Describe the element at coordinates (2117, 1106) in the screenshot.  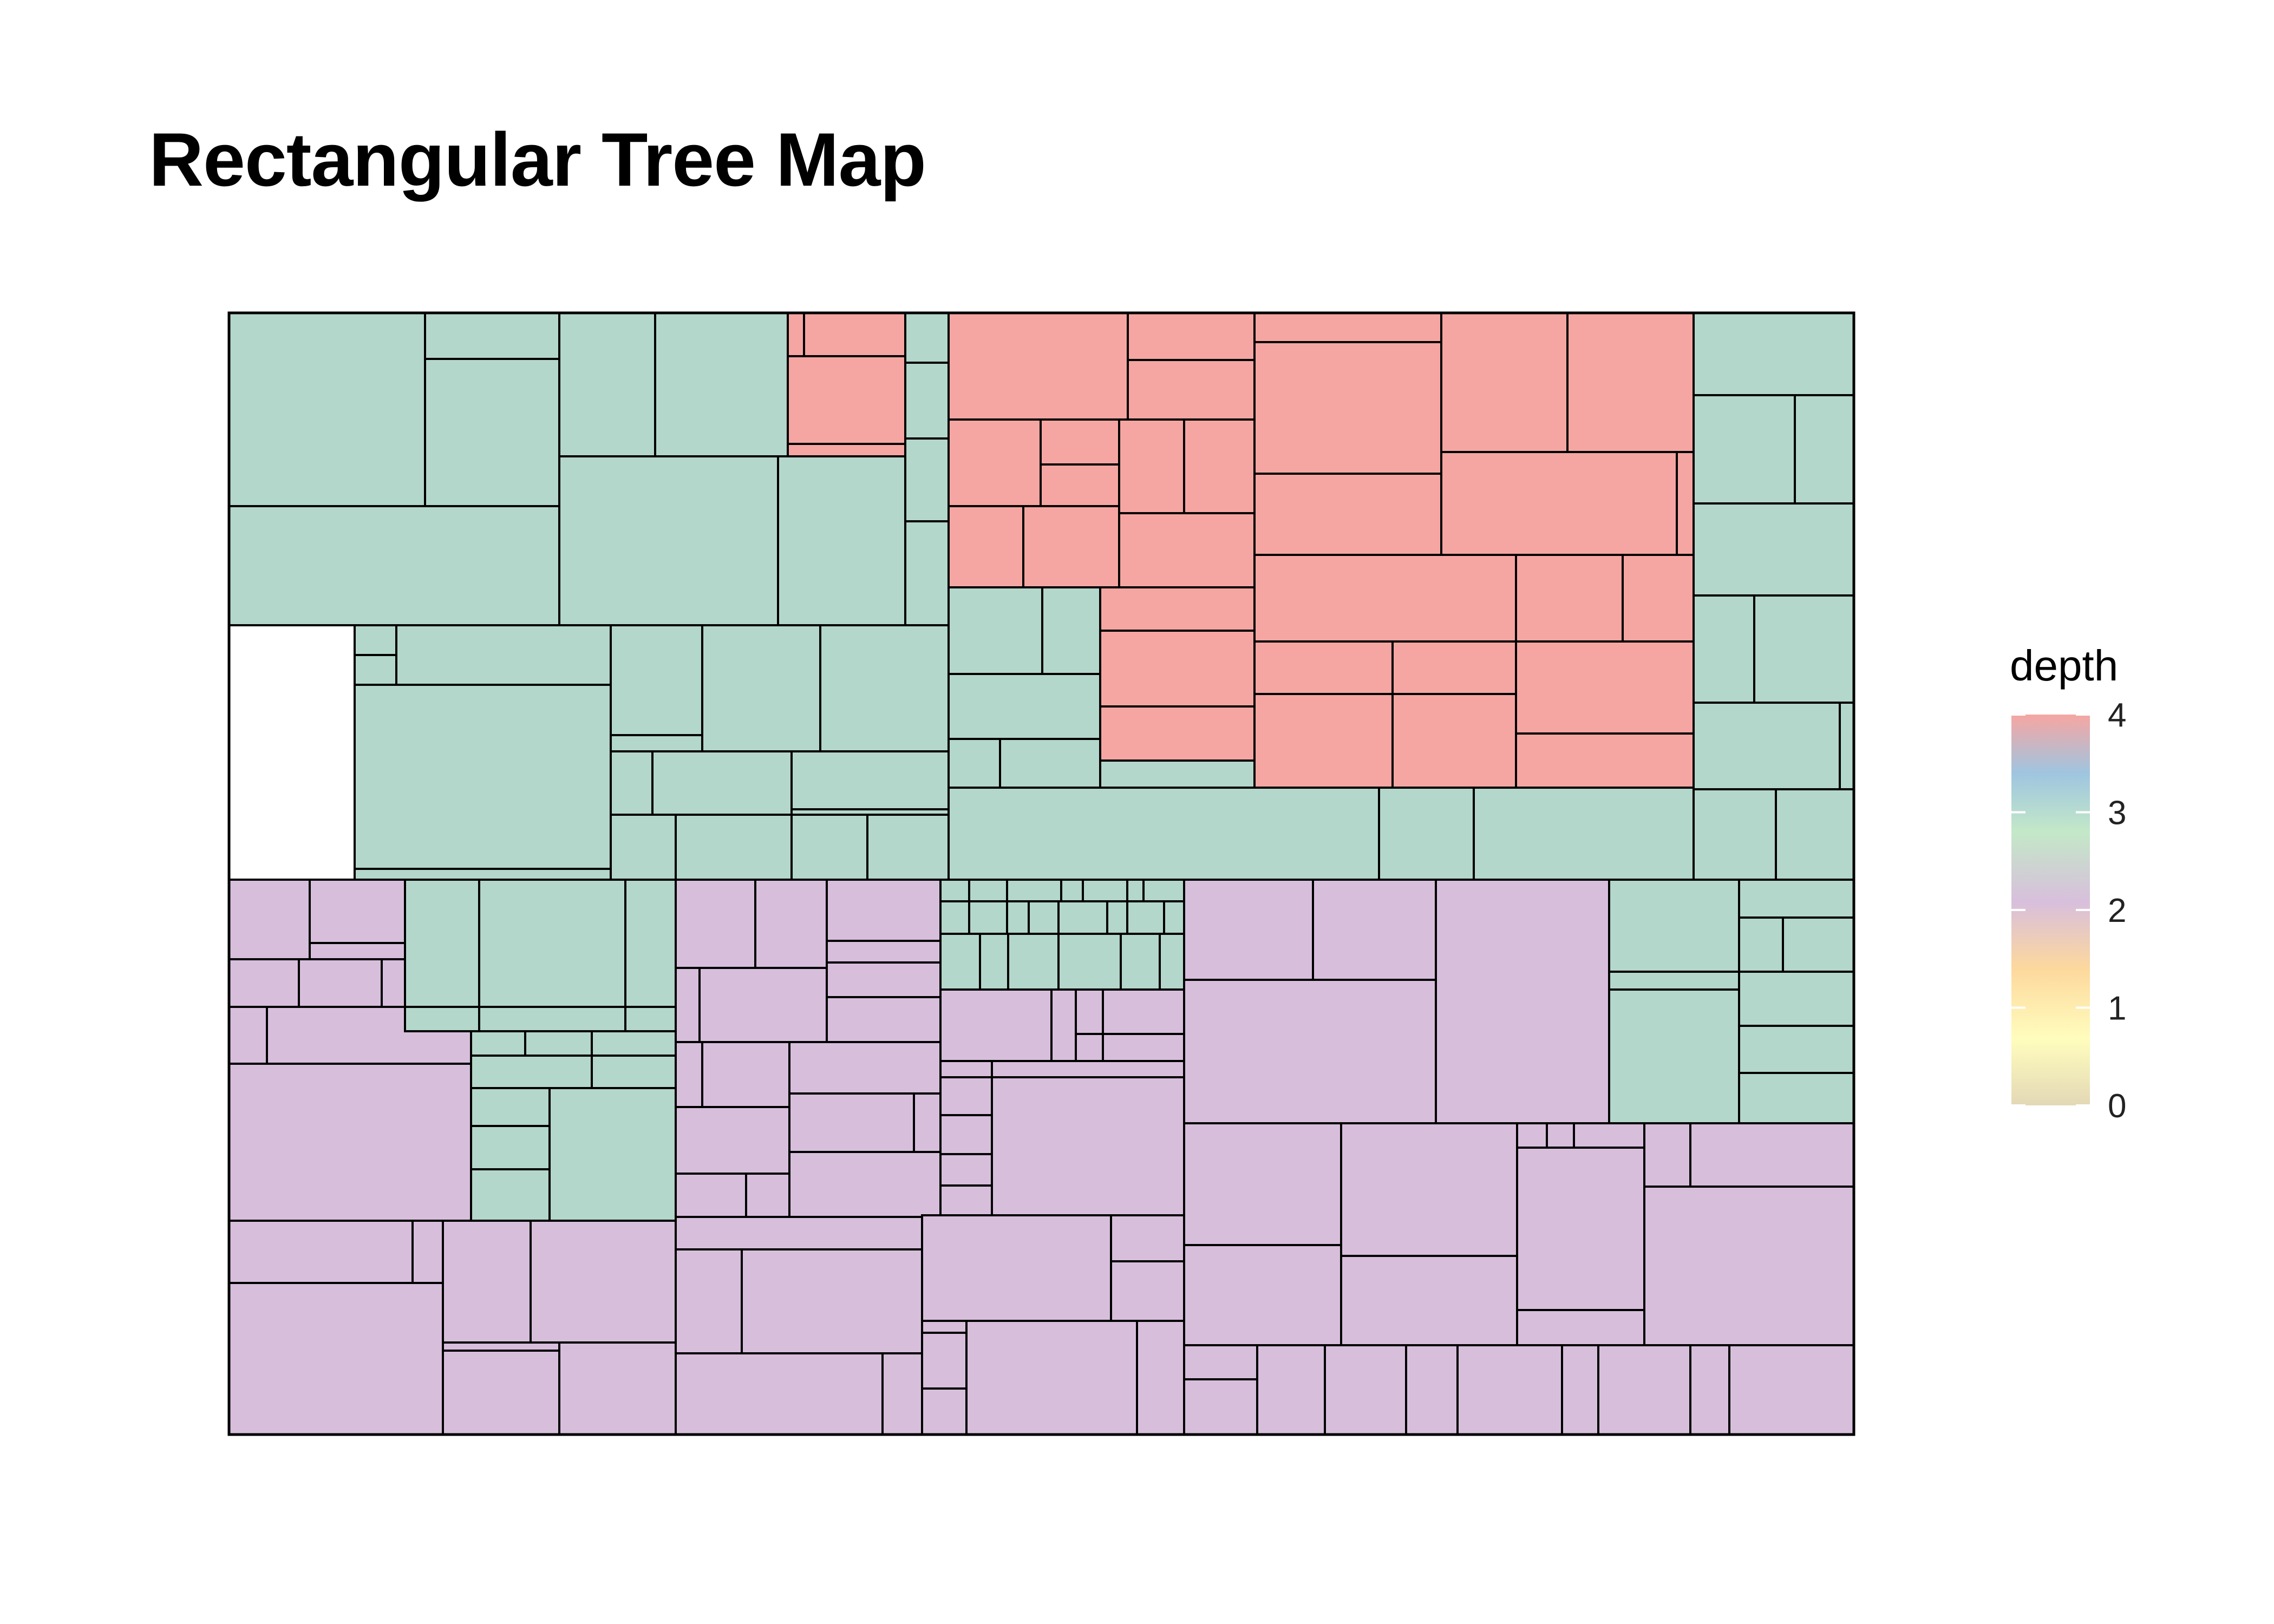
I see `legend-tick-label: 0` at that location.